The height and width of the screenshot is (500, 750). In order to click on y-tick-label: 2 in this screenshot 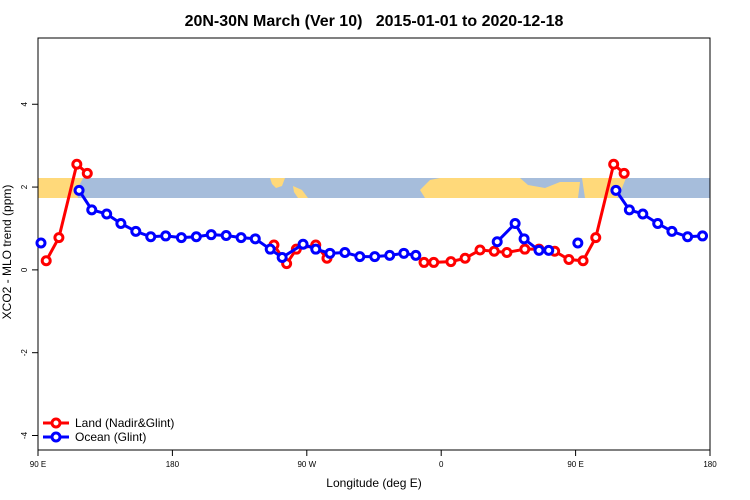, I will do `click(24, 186)`.